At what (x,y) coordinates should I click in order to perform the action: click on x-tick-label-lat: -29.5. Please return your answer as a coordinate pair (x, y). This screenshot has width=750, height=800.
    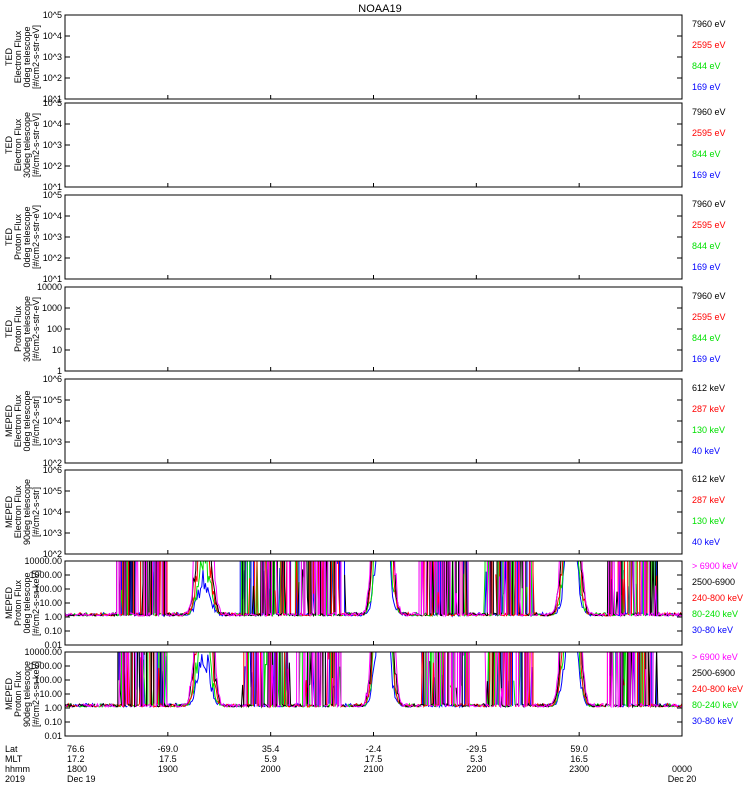
    Looking at the image, I should click on (476, 749).